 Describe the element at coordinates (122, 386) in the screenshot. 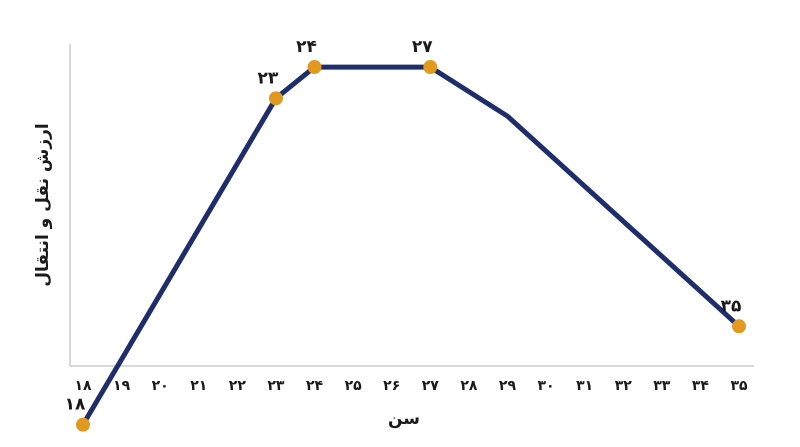

I see `x-tick-label: ۱۹` at that location.